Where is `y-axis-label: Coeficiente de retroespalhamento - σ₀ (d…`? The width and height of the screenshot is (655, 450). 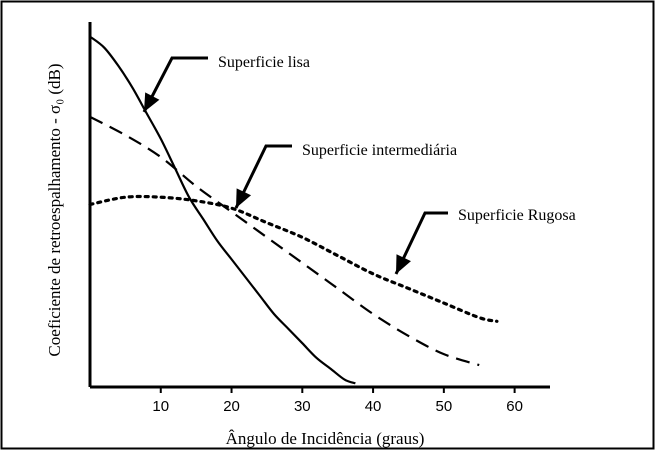
y-axis-label: Coeficiente de retroespalhamento - σ₀ (d… is located at coordinates (54, 209).